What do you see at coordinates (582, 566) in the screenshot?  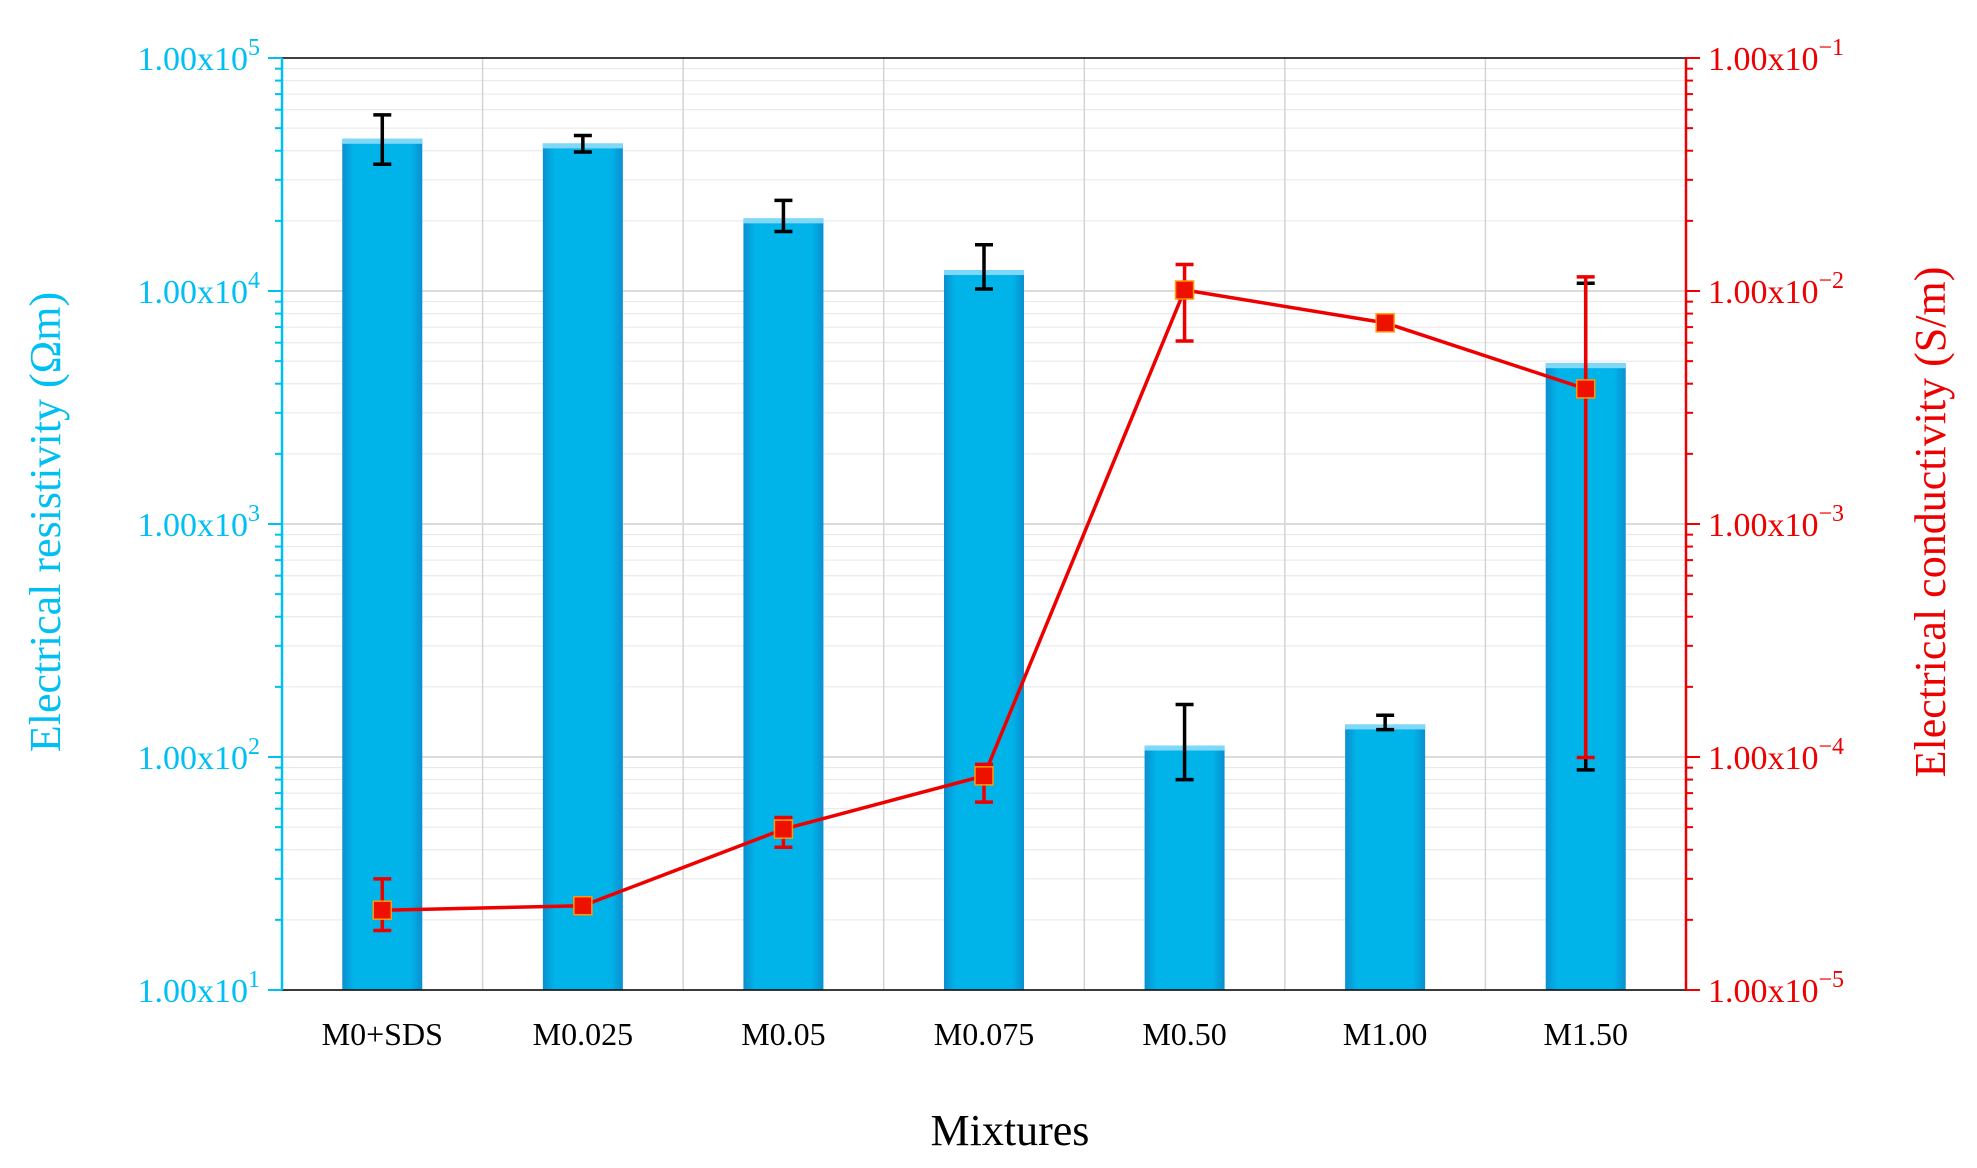 I see `bar-M0.025` at bounding box center [582, 566].